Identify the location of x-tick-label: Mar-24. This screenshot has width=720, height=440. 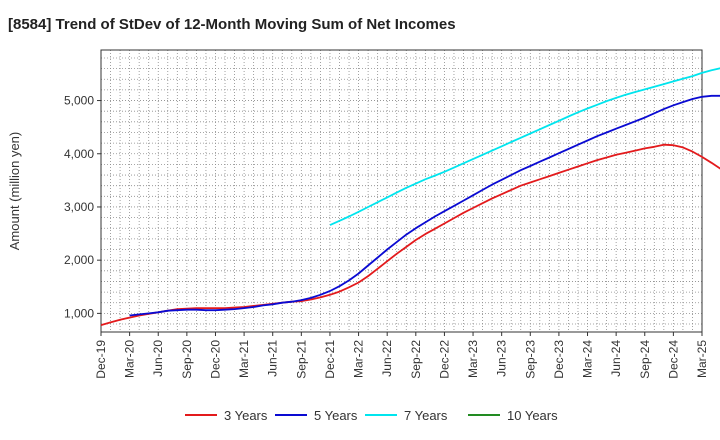
(588, 359).